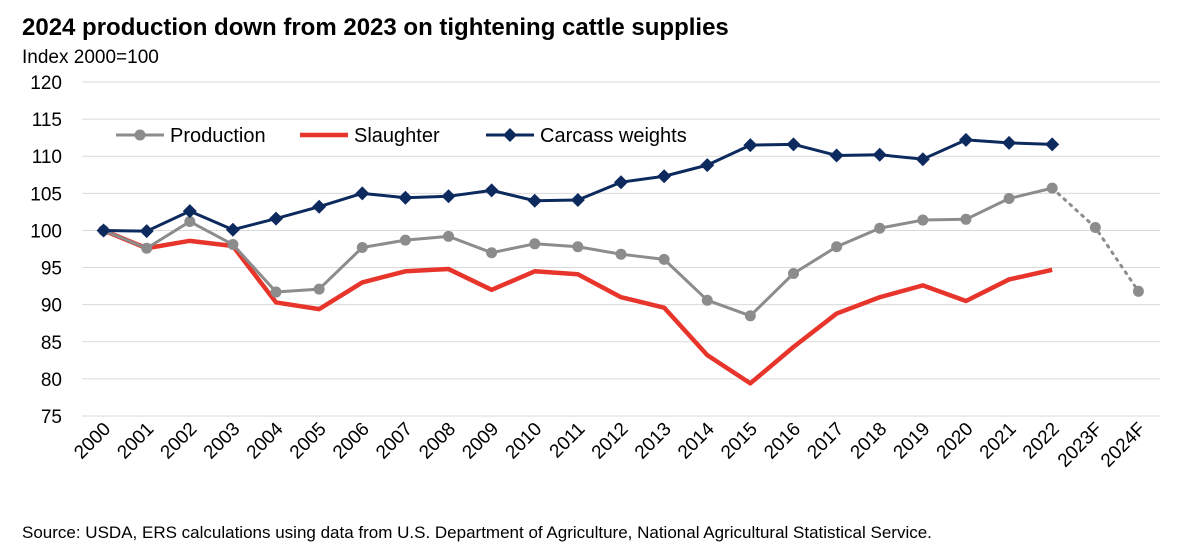  I want to click on x-tick-label: 2016, so click(782, 441).